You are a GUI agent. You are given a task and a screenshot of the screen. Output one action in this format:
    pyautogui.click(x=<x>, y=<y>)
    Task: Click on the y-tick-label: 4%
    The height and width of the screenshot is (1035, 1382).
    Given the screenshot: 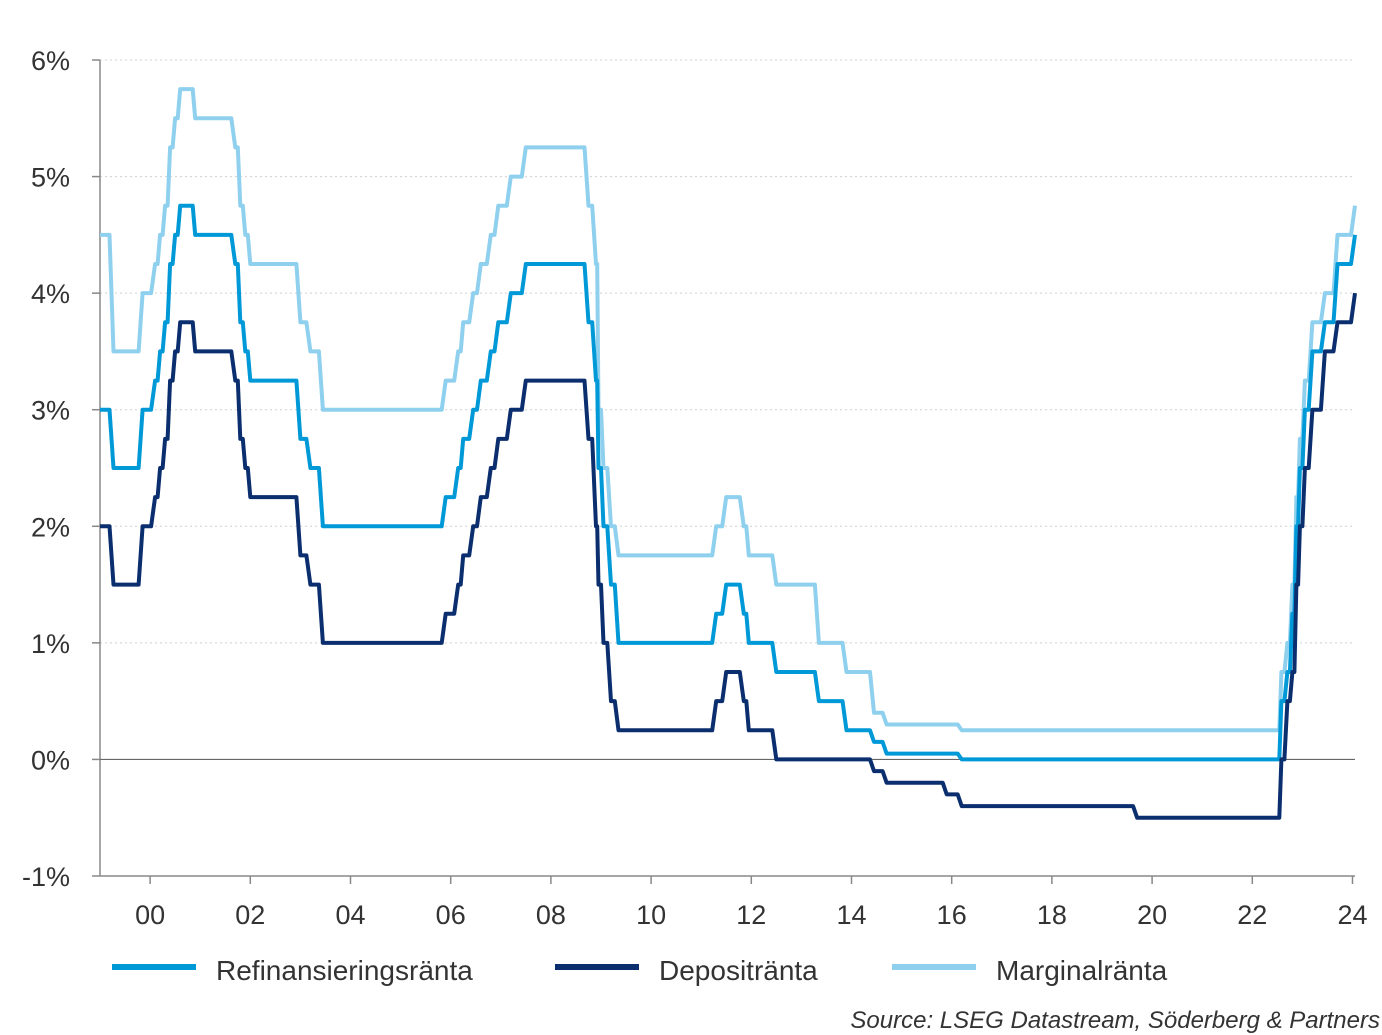 What is the action you would take?
    pyautogui.click(x=50, y=294)
    